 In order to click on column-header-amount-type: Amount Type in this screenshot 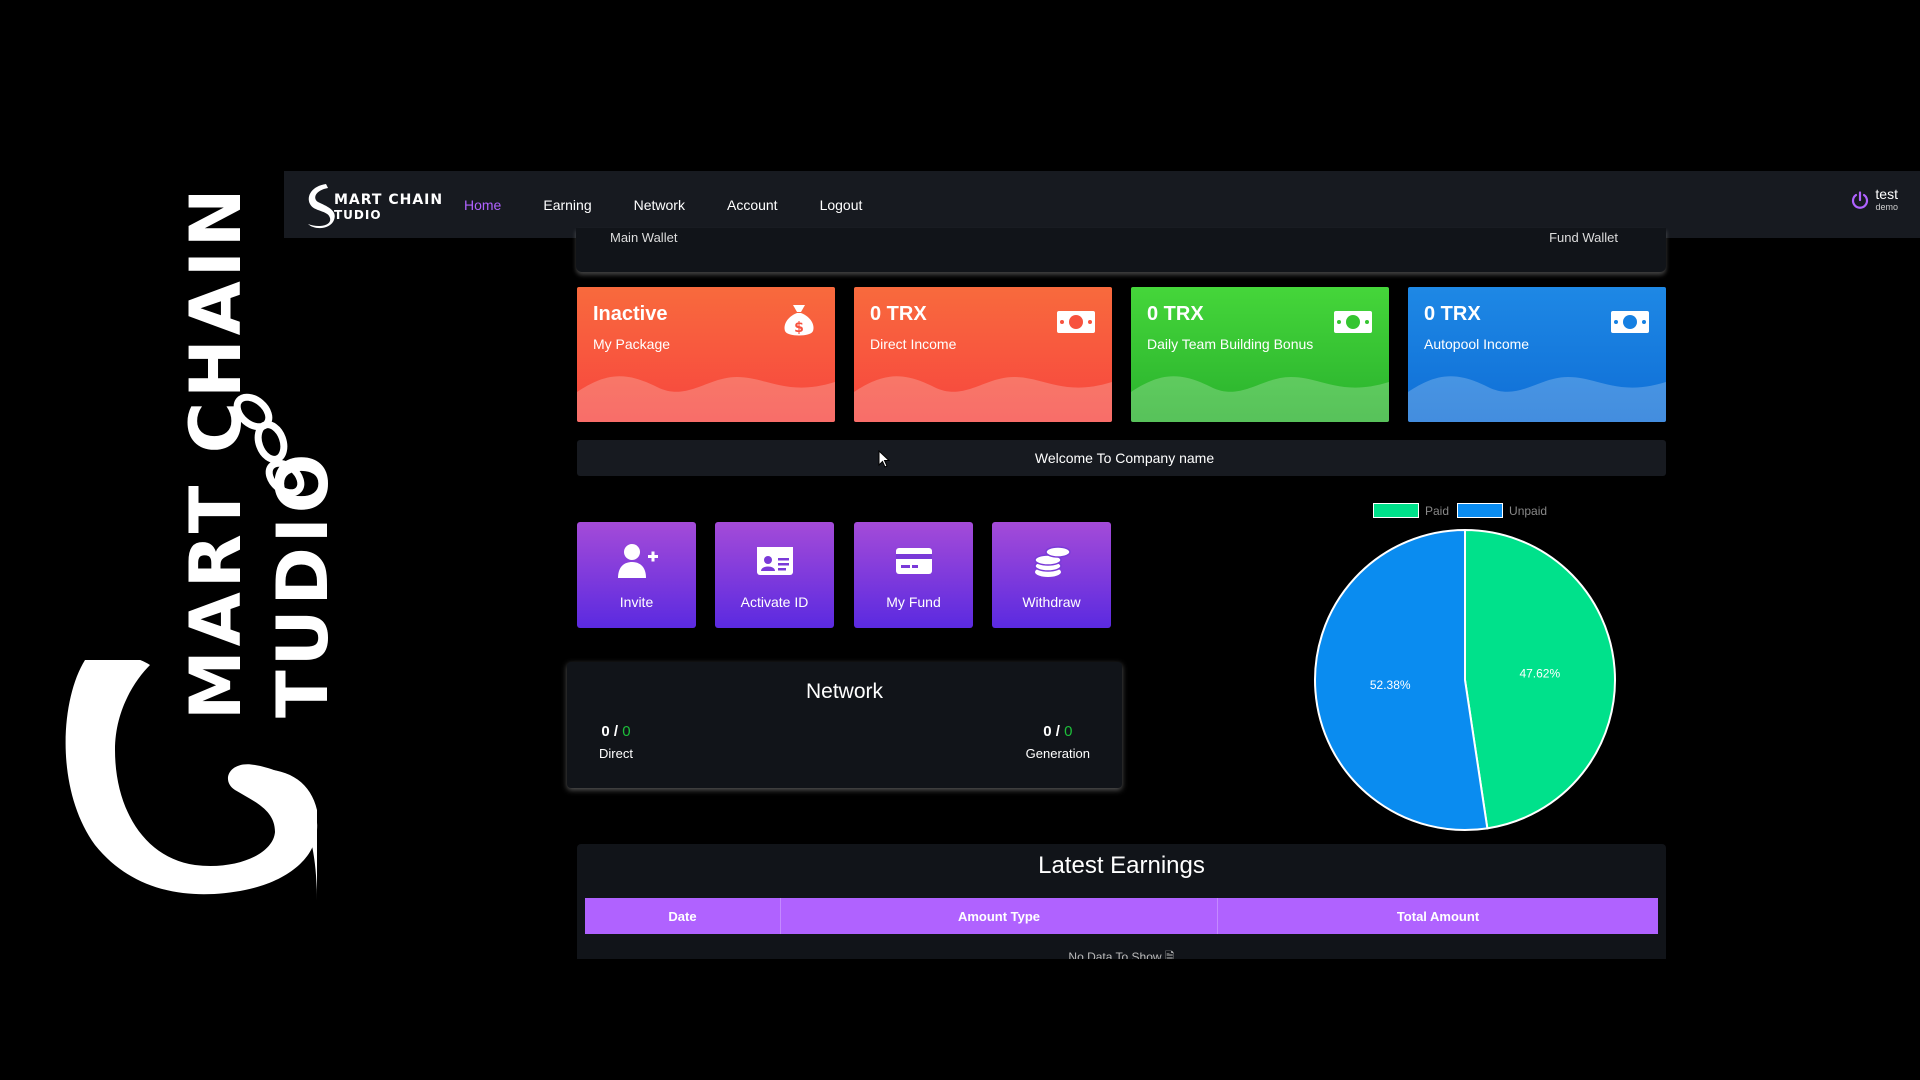, I will do `click(999, 916)`.